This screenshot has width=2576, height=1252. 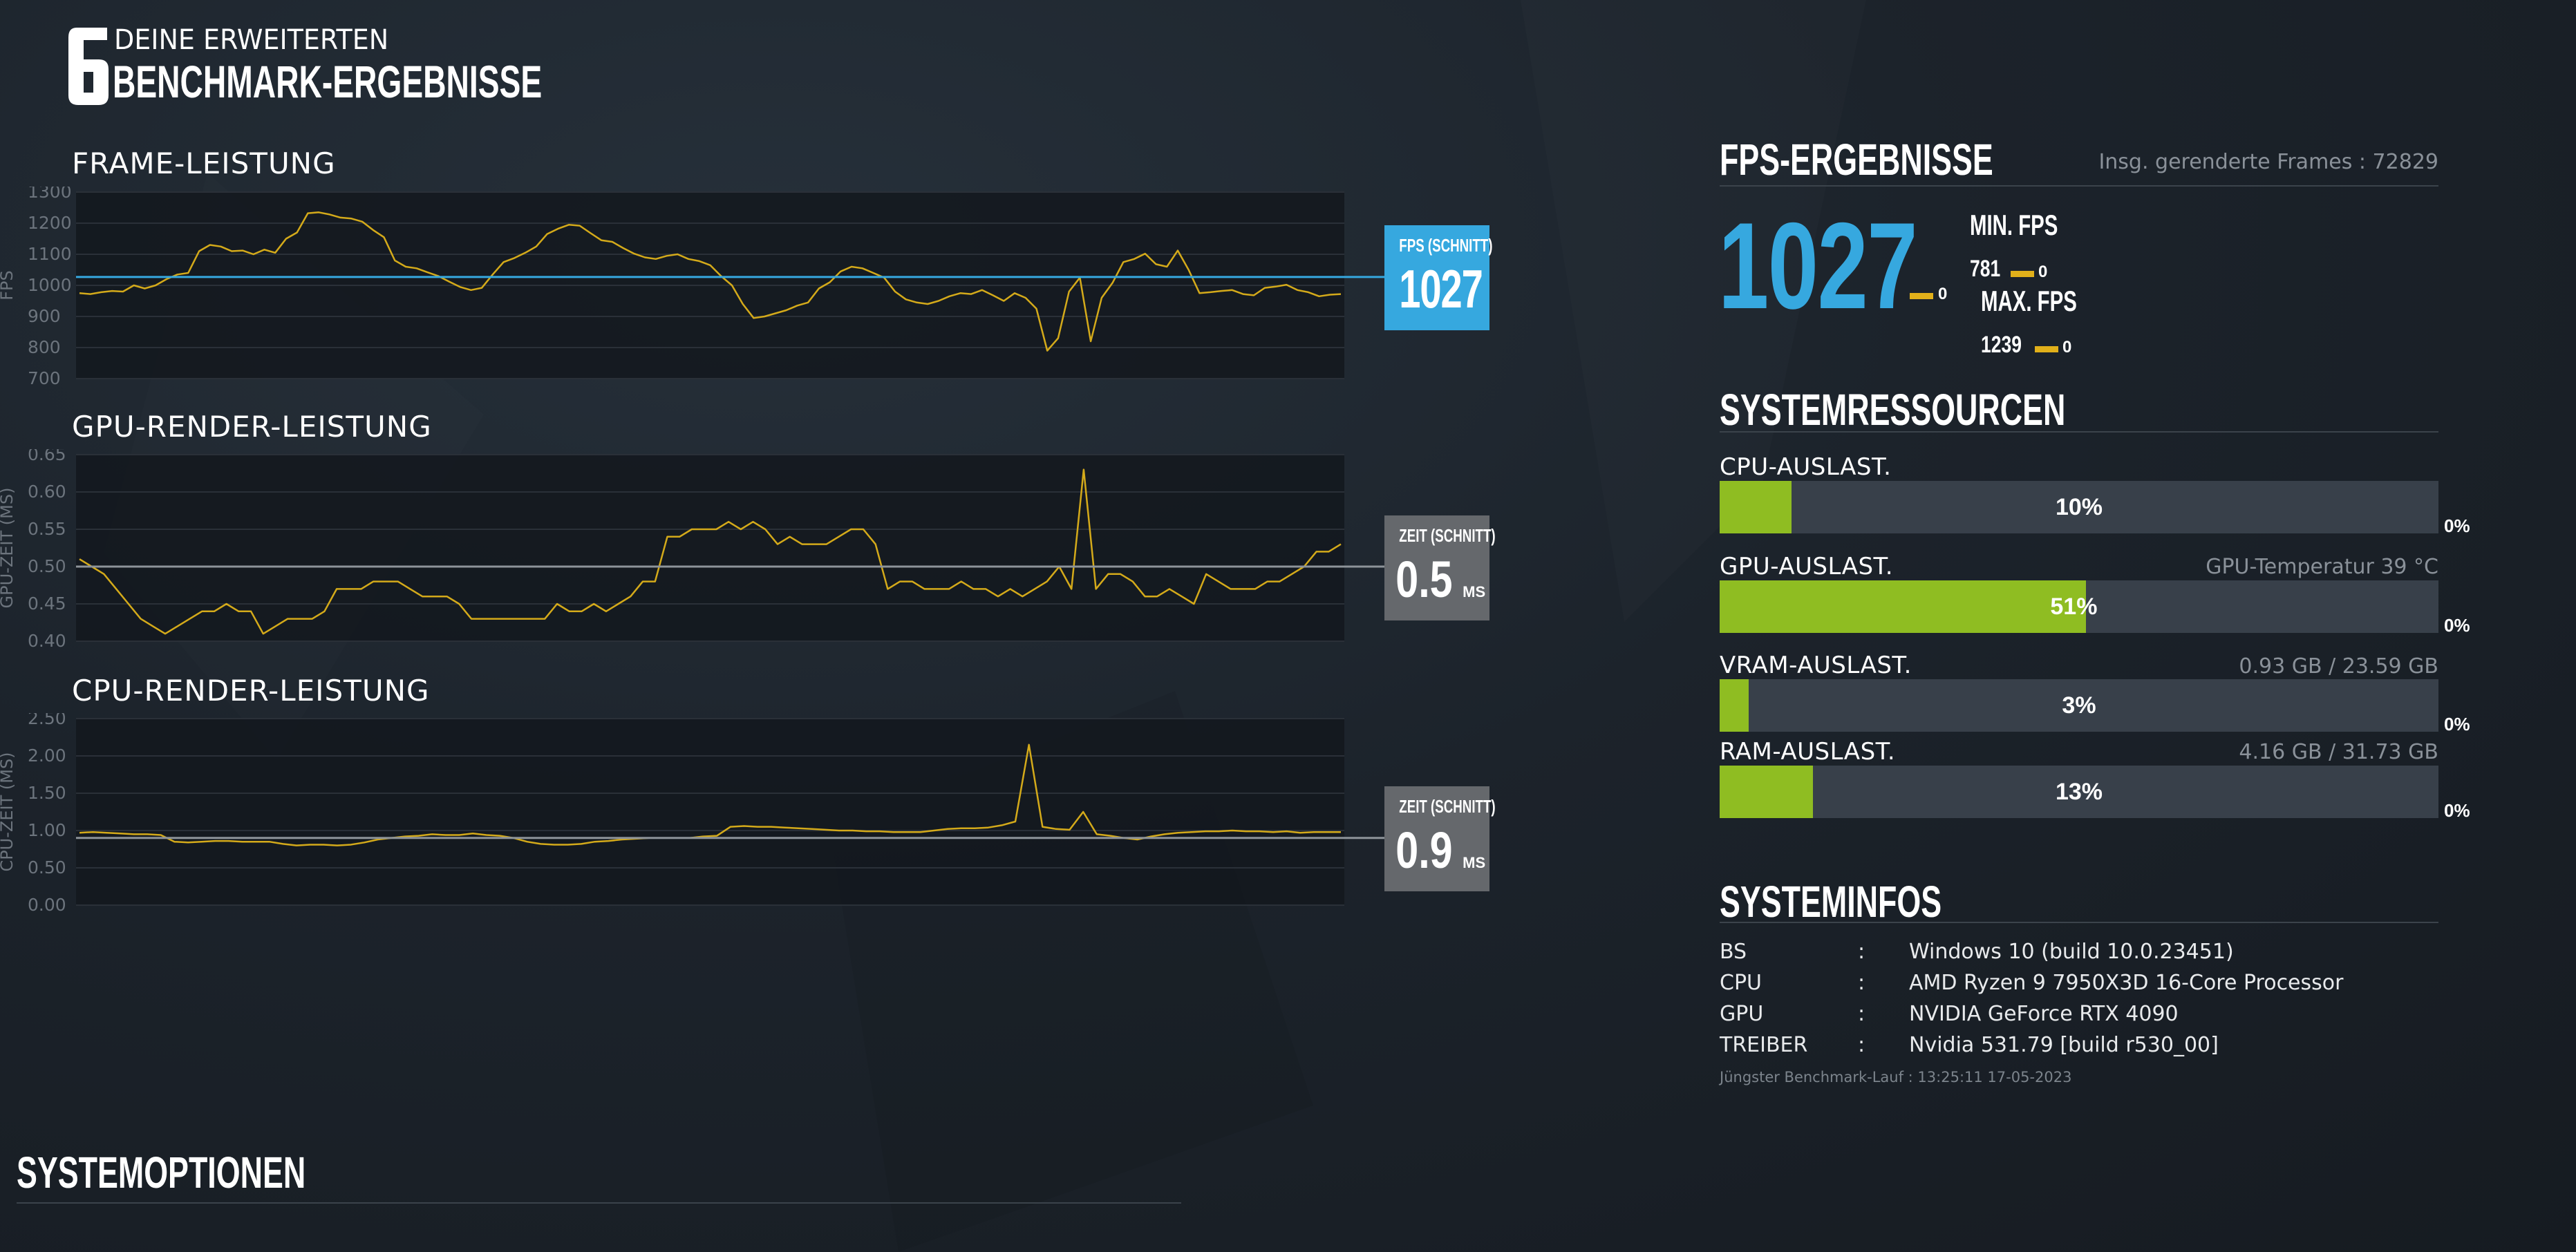 I want to click on y-tick-label: 0.55, so click(x=47, y=529).